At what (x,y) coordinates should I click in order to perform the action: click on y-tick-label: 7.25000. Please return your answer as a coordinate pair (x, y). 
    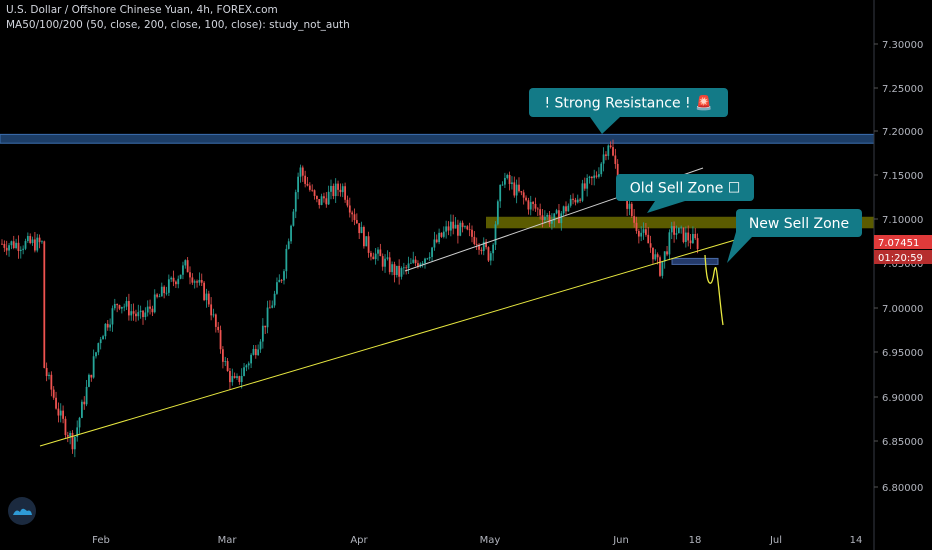
    Looking at the image, I should click on (902, 89).